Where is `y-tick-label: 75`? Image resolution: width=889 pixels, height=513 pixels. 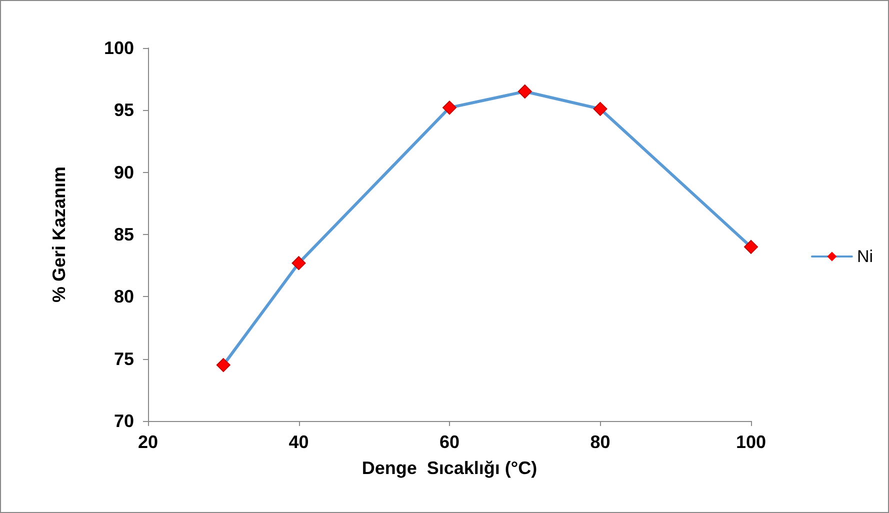 y-tick-label: 75 is located at coordinates (124, 358).